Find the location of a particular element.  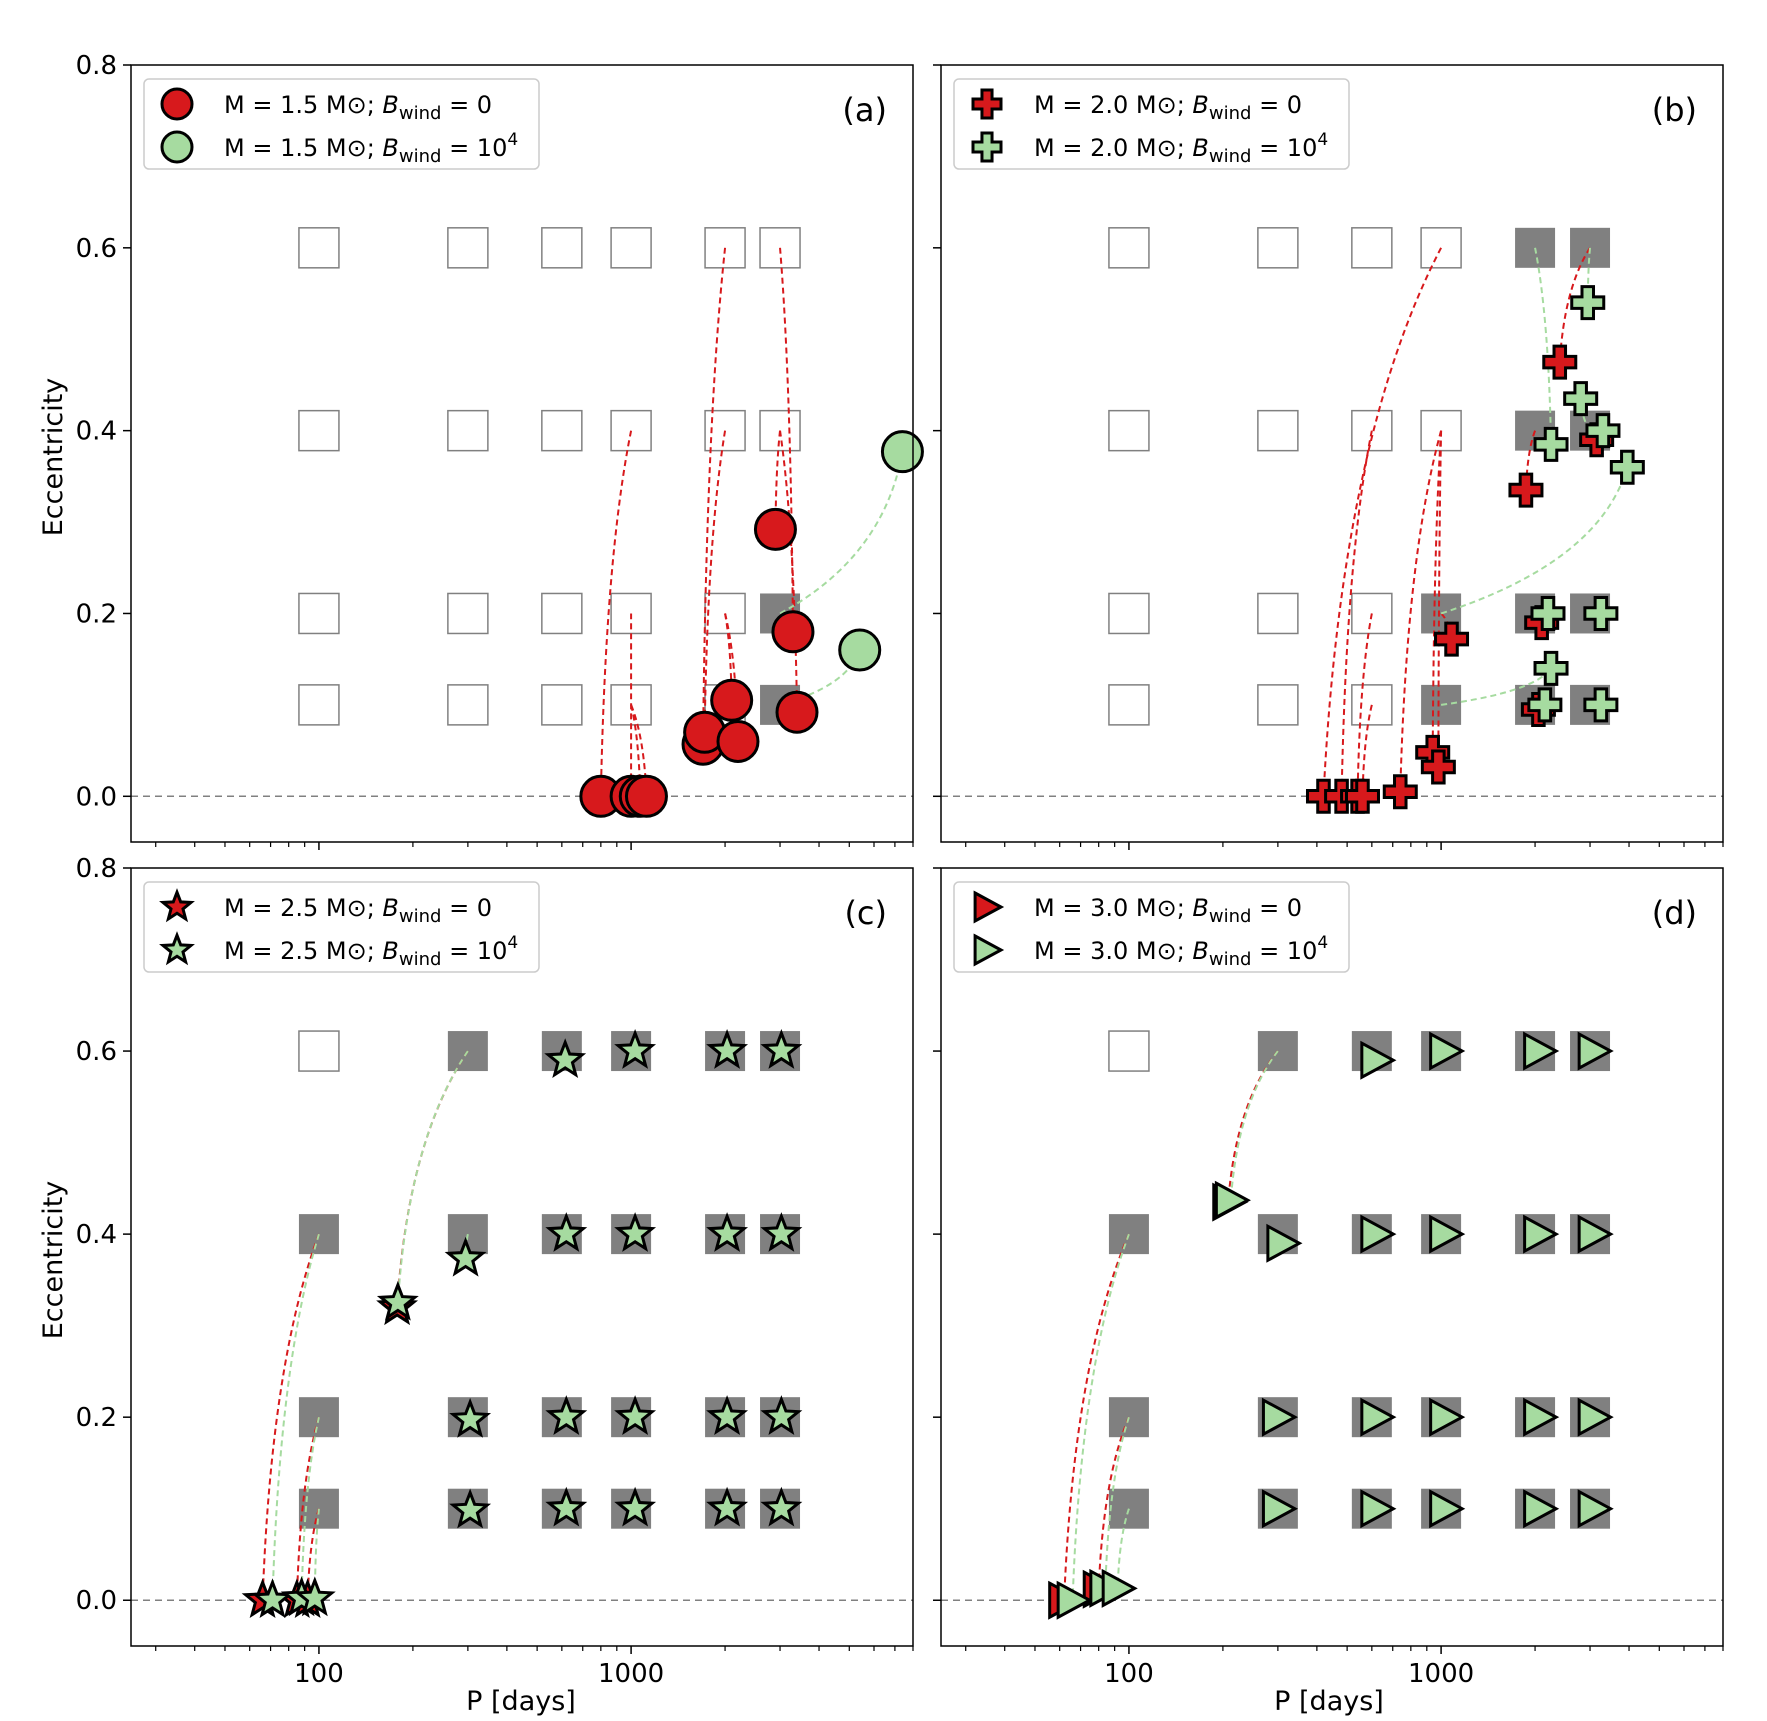

x-tick-label: 1000 is located at coordinates (631, 1674).